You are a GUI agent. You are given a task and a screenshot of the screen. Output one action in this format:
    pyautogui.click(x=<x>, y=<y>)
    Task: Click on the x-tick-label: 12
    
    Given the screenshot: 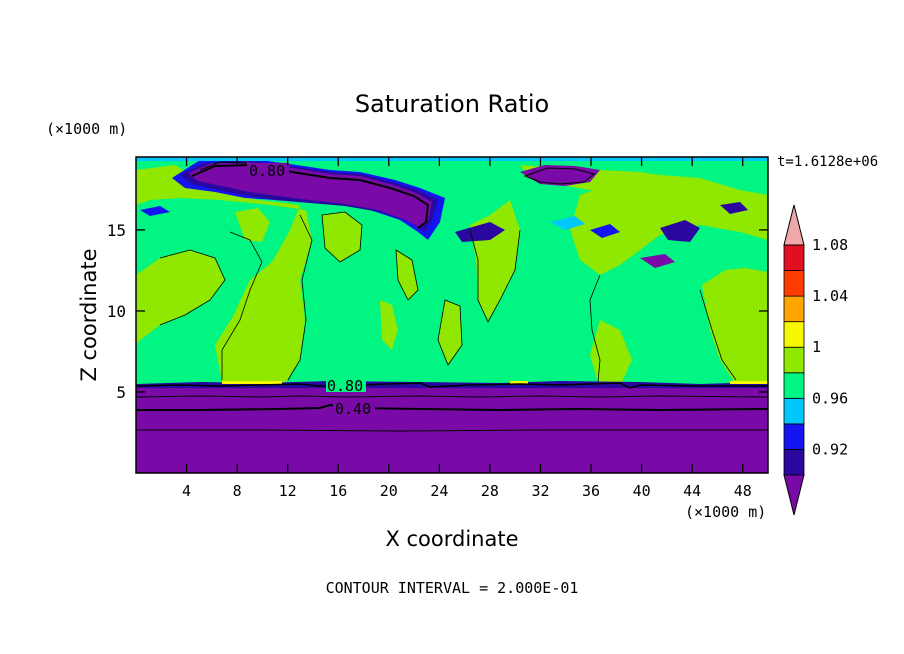 What is the action you would take?
    pyautogui.click(x=288, y=491)
    